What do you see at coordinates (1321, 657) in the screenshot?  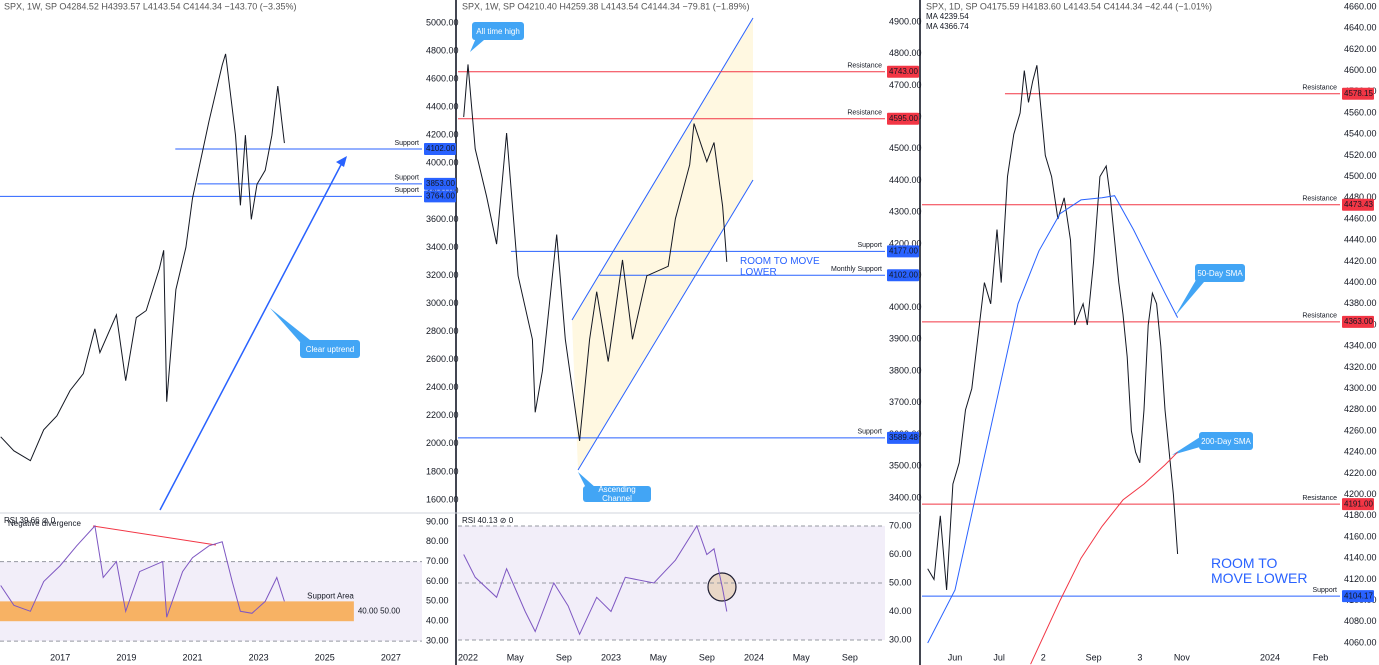 I see `x-tick-label: Feb` at bounding box center [1321, 657].